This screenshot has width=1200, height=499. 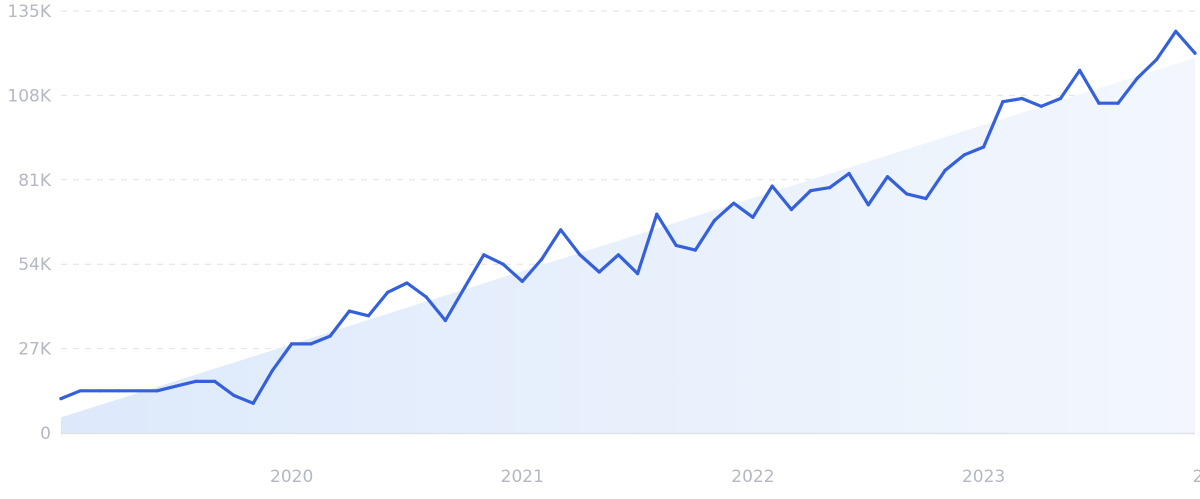 I want to click on x-axis-ticks: 2020 2021 2022 2023 2024, so click(x=735, y=477).